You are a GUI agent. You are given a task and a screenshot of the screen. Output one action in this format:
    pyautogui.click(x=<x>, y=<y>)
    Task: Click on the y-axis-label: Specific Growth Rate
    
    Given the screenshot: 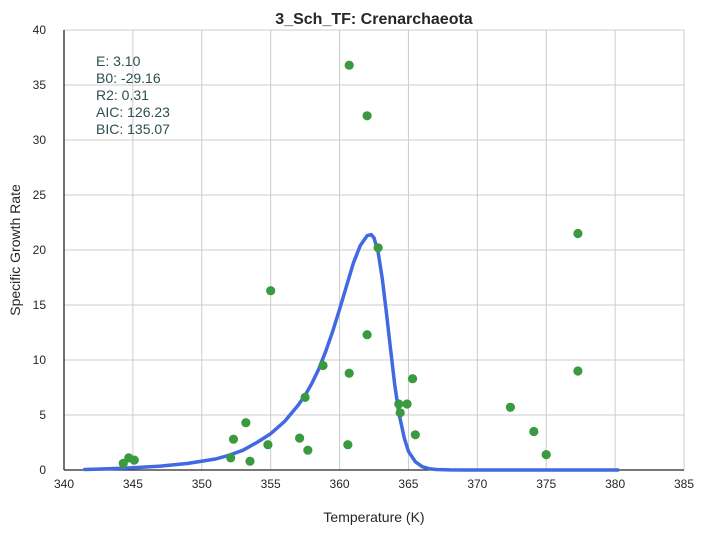 What is the action you would take?
    pyautogui.click(x=15, y=250)
    